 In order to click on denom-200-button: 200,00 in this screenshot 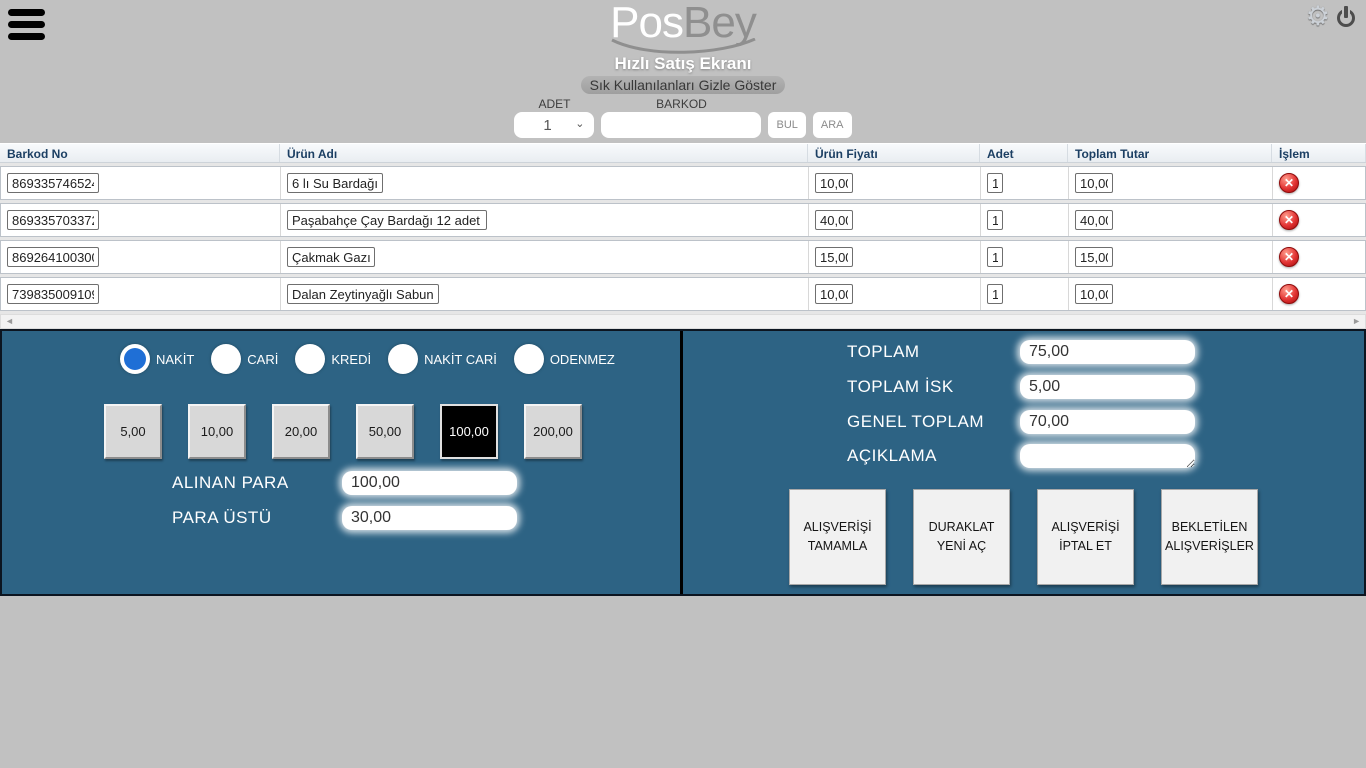, I will do `click(553, 431)`.